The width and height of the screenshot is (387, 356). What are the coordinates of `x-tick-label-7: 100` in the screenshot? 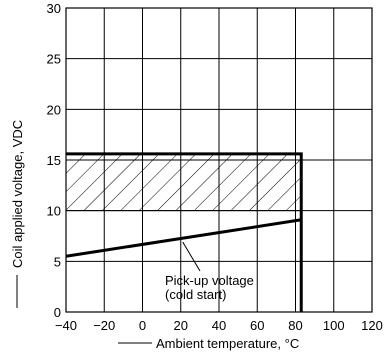 It's located at (334, 325).